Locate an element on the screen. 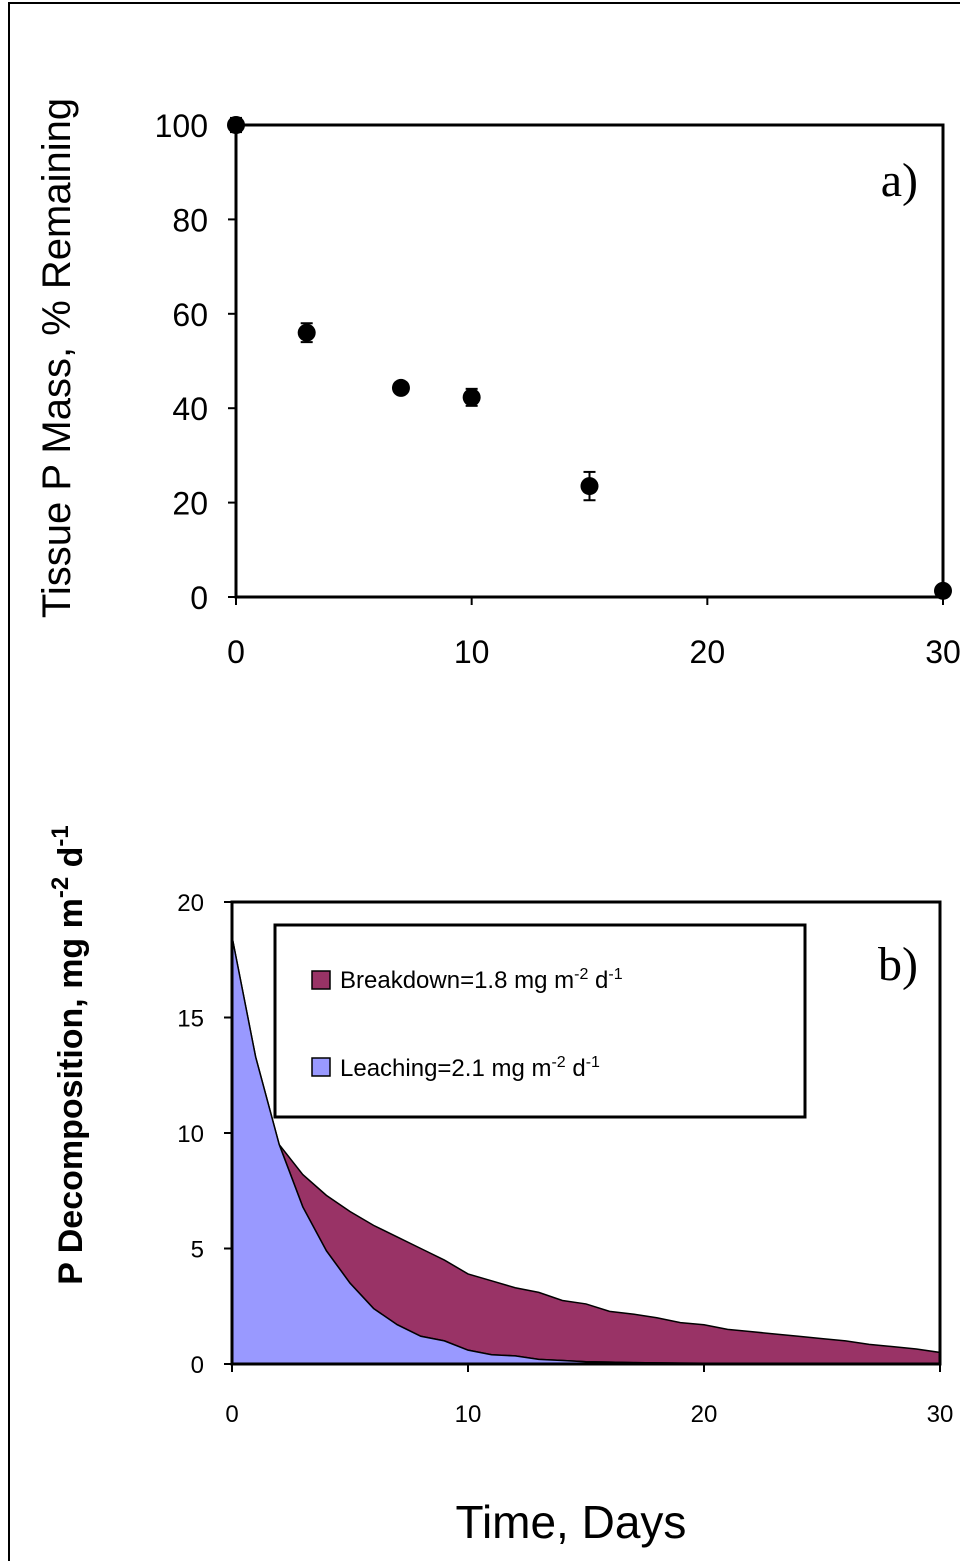  y-ticks-b: 0 5 10 15 20 is located at coordinates (204, 1134).